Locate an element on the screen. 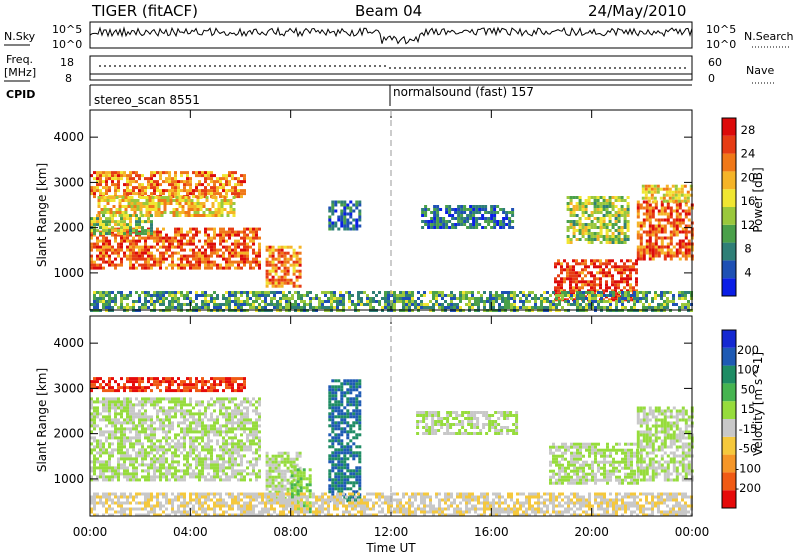  nave-label: Nave is located at coordinates (760, 70).